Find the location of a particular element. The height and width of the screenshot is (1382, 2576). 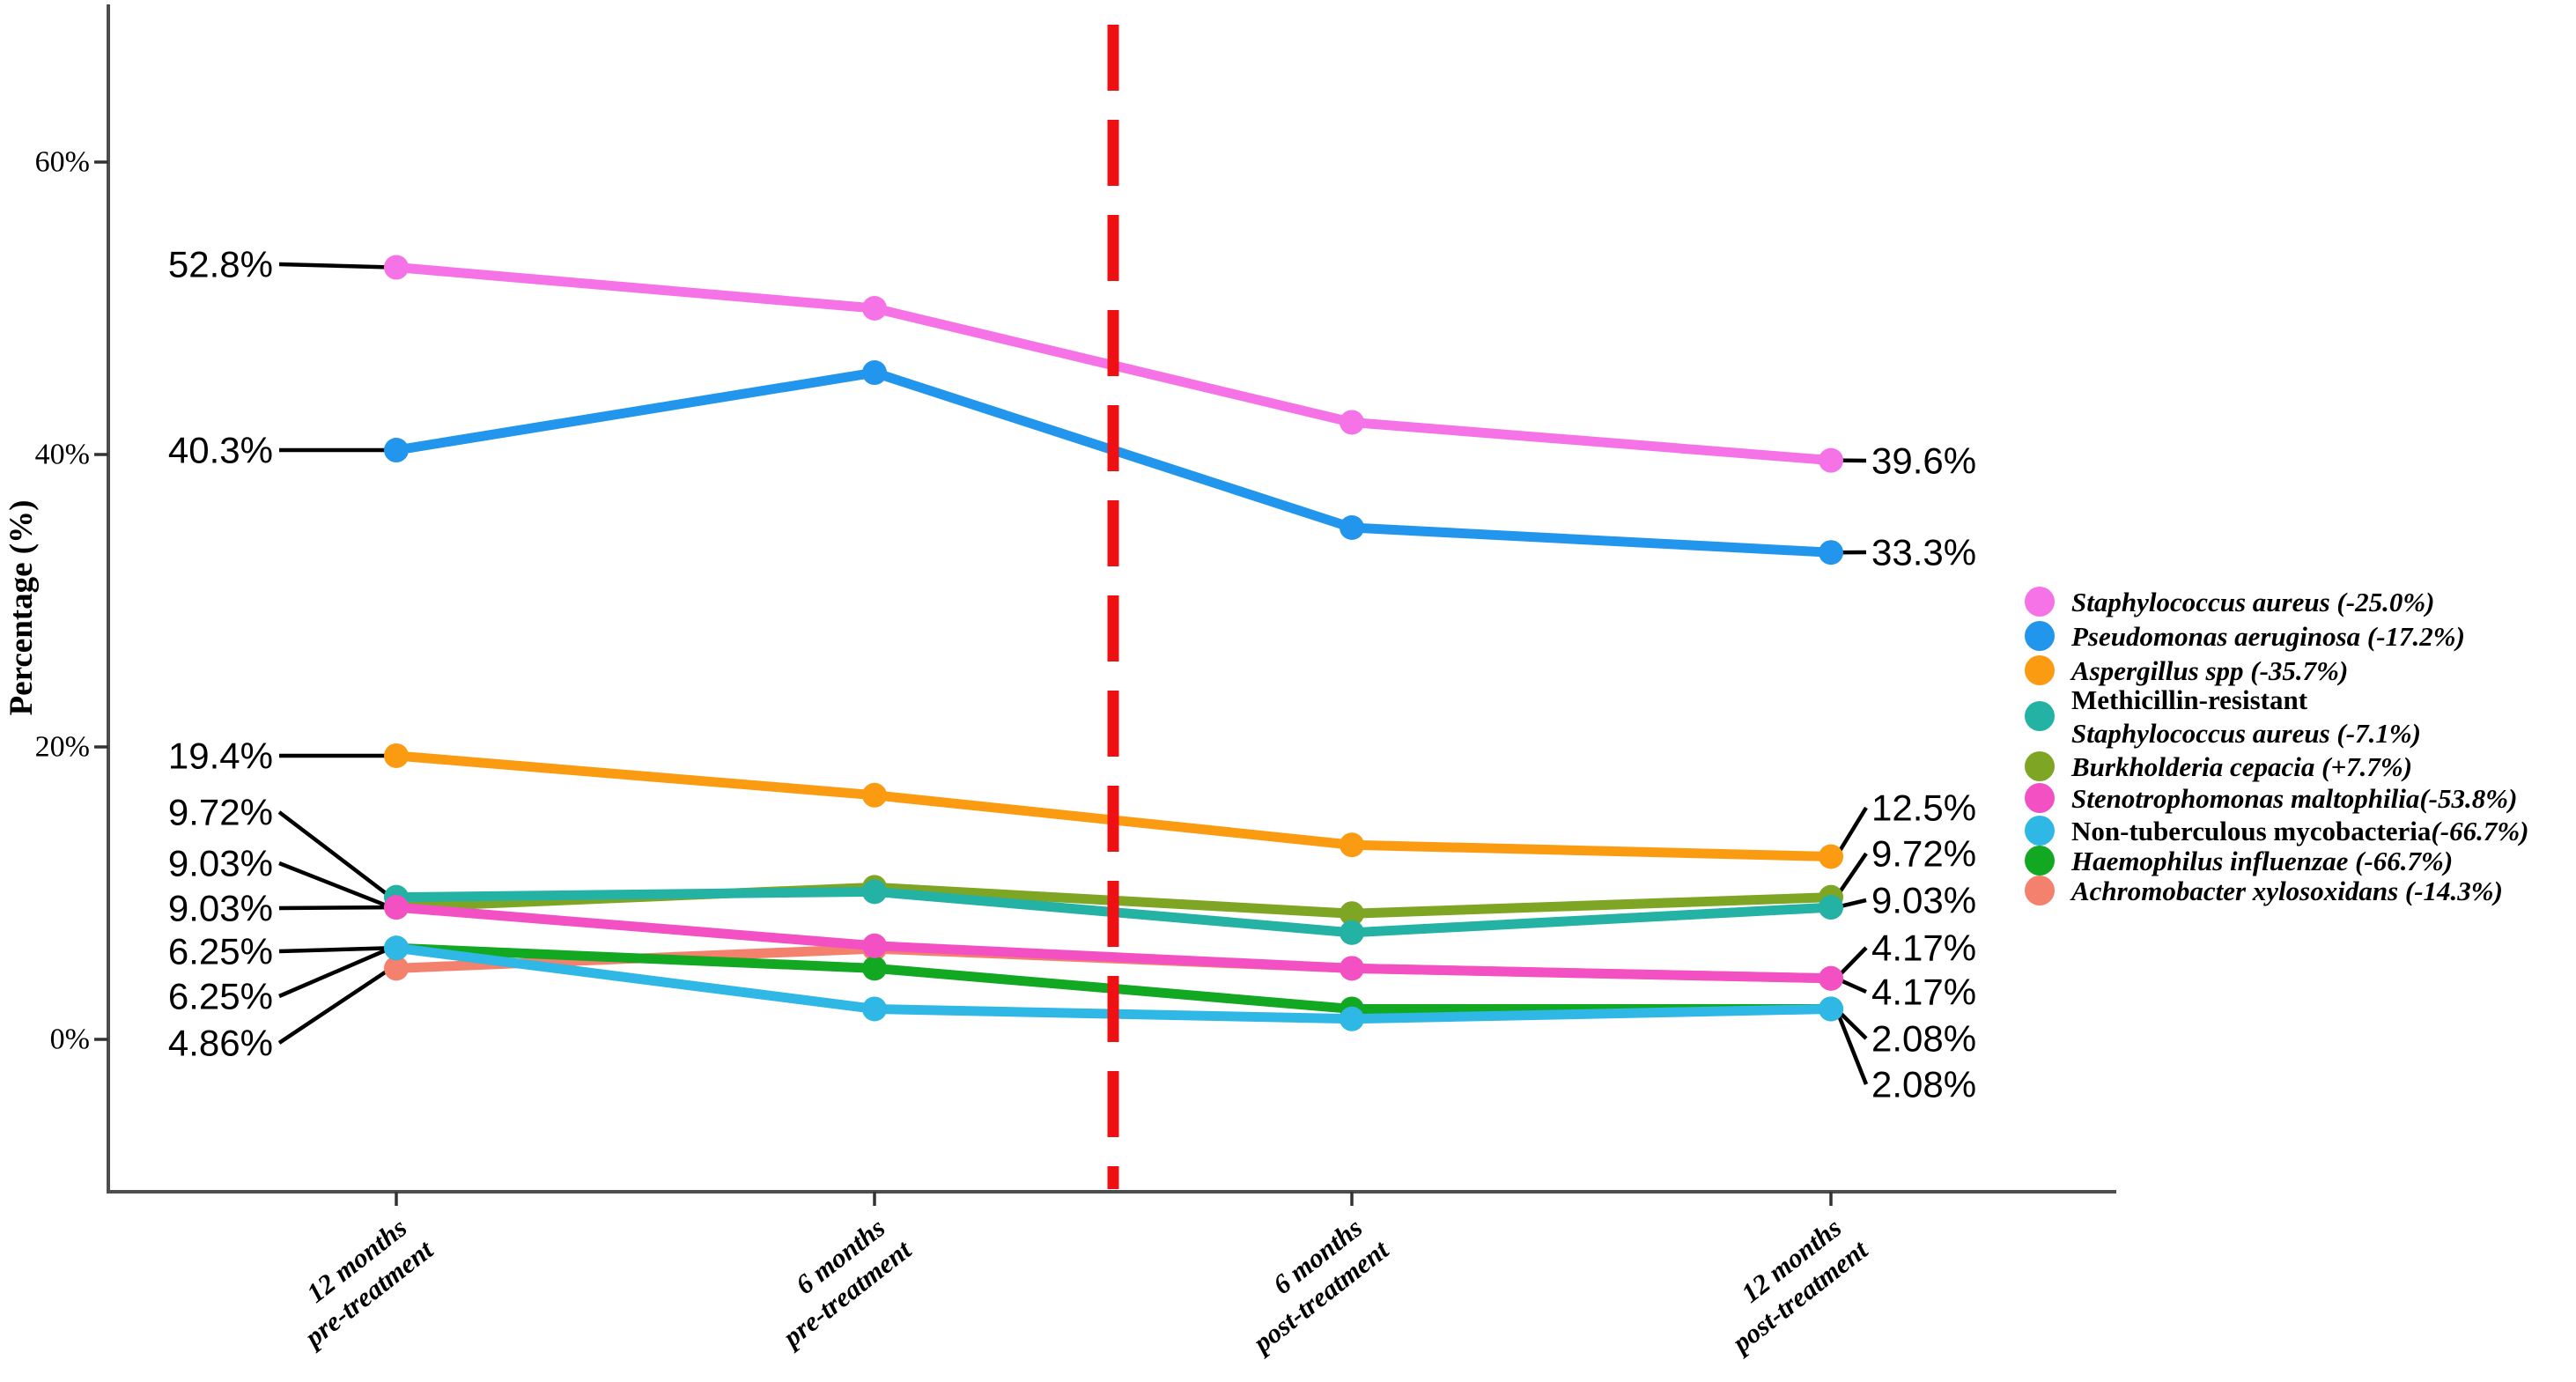

legend-item-haemophilus-influenzae: Haemophilus influenzae (-66.7%) is located at coordinates (2239, 861).